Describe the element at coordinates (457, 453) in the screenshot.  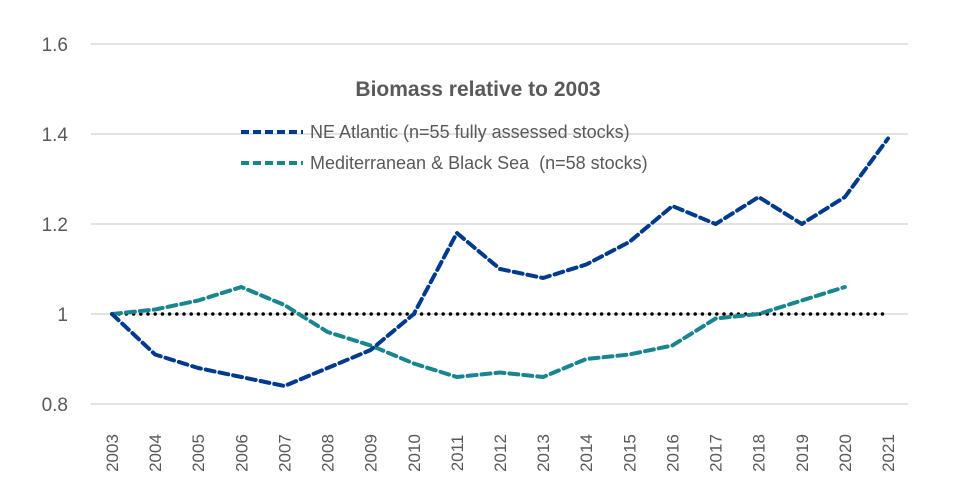
I see `x-tick-label: 2011` at that location.